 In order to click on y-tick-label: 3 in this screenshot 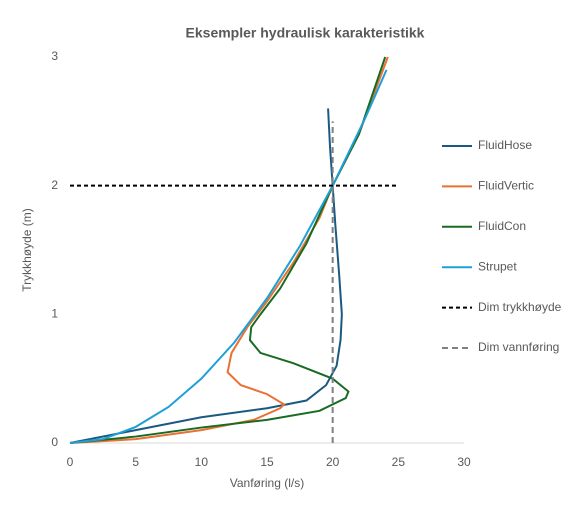, I will do `click(54, 56)`.